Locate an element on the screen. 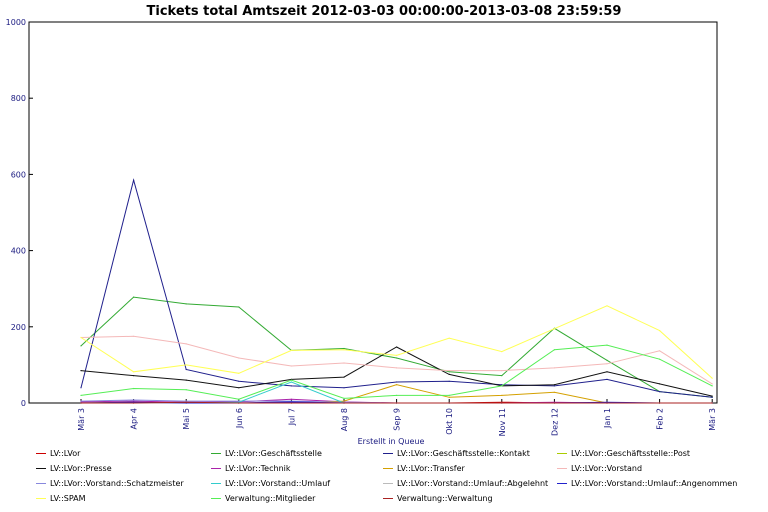  legend-item: LV::LVor::Presse is located at coordinates (74, 468).